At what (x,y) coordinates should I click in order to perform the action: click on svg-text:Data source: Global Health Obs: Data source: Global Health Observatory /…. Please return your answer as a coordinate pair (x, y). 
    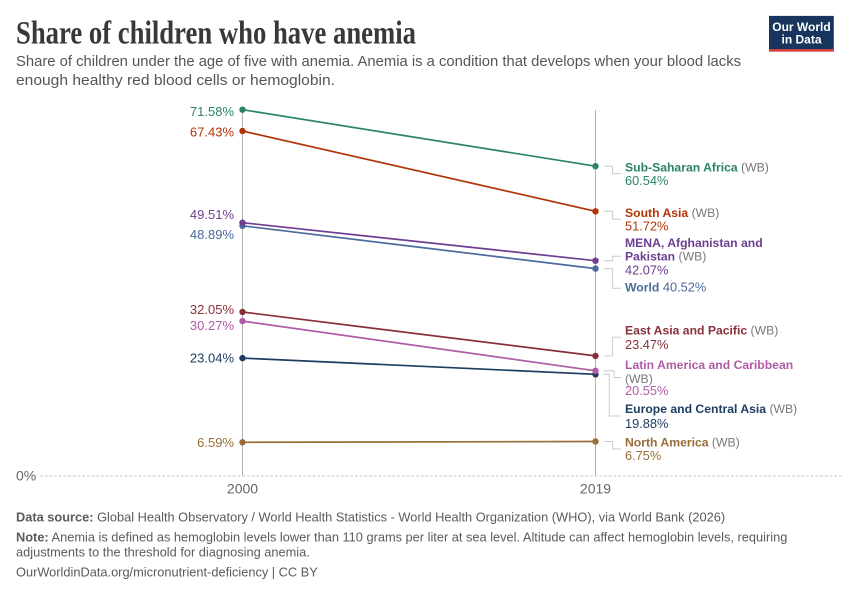
    Looking at the image, I should click on (370, 517).